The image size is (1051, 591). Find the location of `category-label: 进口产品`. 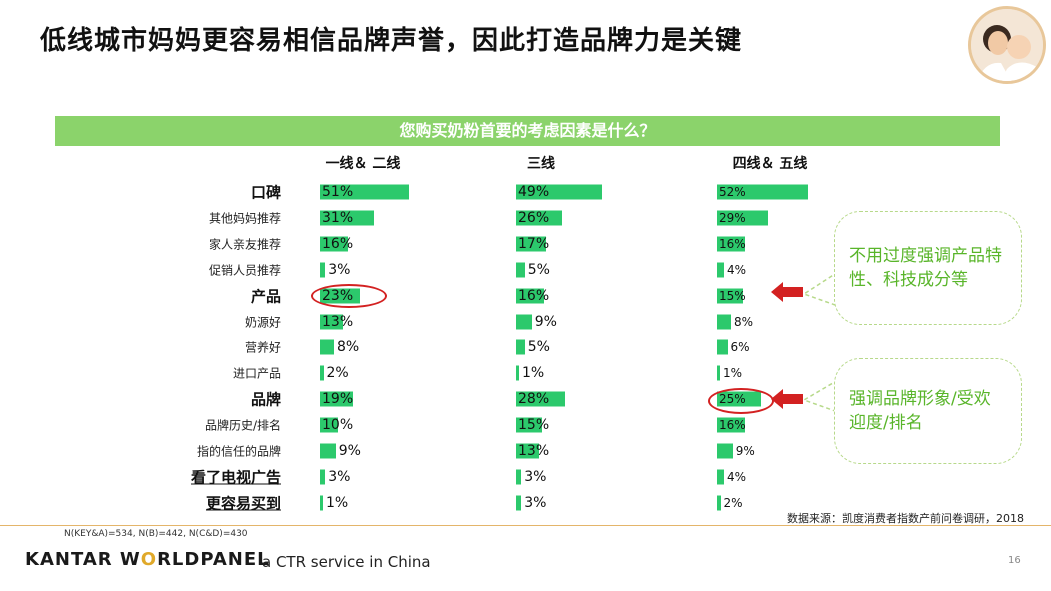

category-label: 进口产品 is located at coordinates (256, 373).